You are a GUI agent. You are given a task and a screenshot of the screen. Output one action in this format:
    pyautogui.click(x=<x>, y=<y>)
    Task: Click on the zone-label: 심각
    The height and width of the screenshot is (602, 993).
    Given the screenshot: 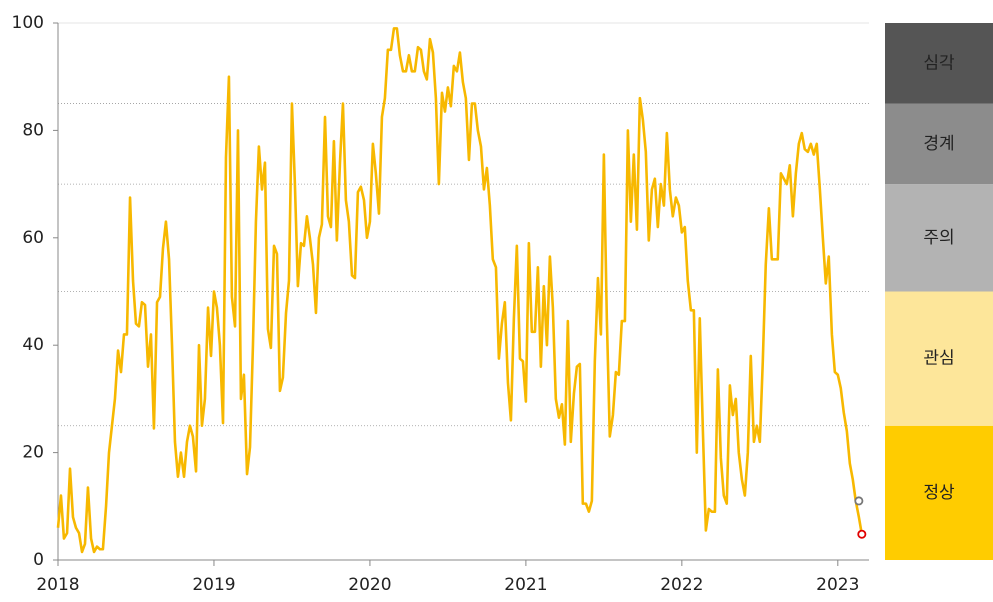 What is the action you would take?
    pyautogui.click(x=939, y=63)
    